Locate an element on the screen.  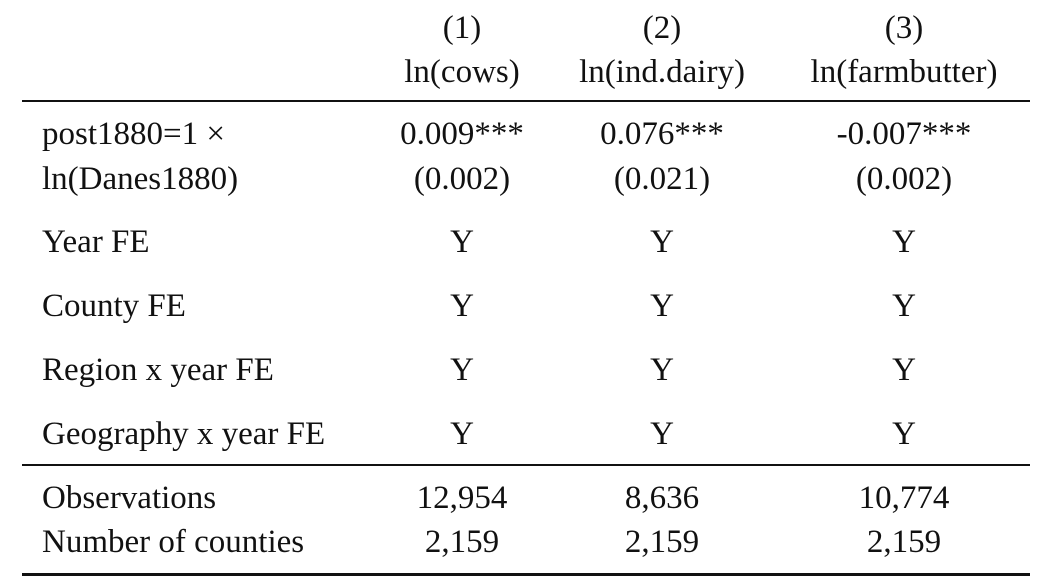
column-number: (1) is located at coordinates (462, 28).